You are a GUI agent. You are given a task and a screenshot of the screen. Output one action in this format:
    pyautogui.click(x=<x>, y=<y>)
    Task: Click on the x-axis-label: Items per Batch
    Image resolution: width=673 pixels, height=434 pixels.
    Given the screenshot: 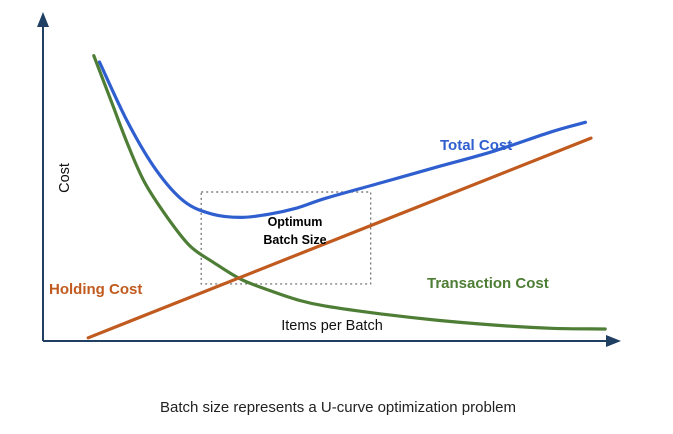 What is the action you would take?
    pyautogui.click(x=332, y=326)
    